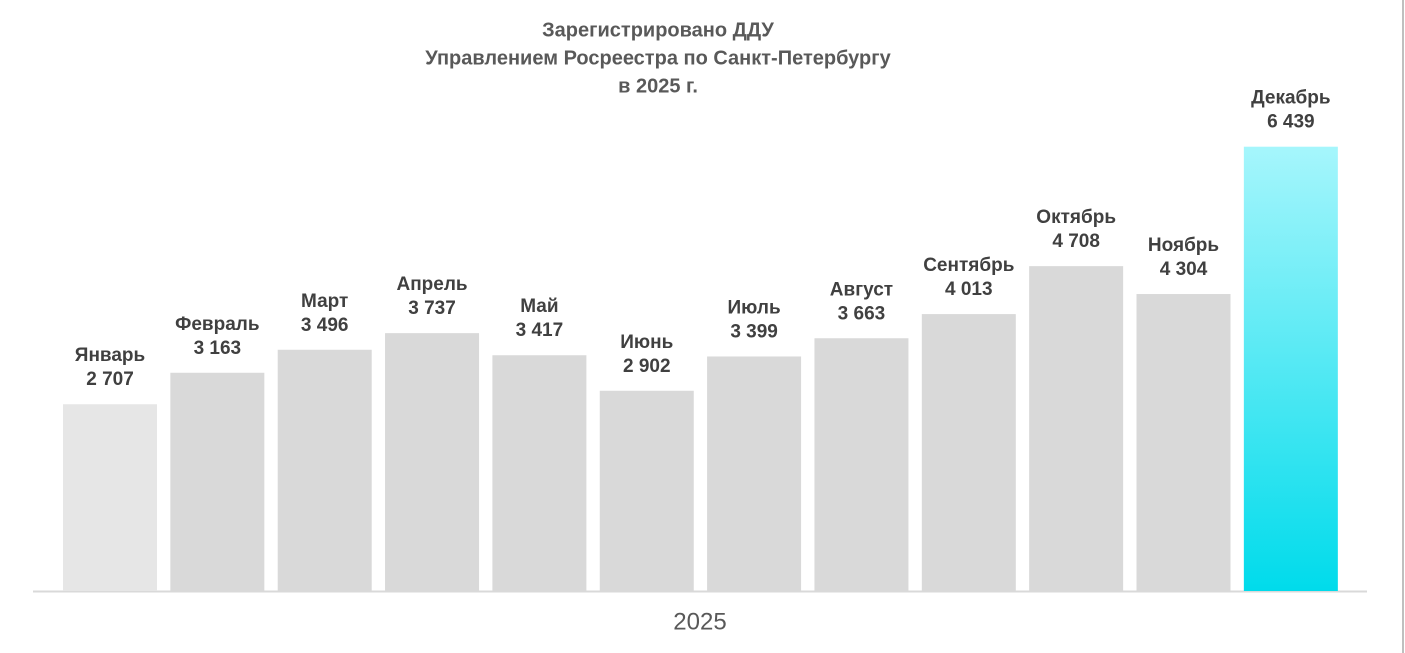  What do you see at coordinates (1291, 122) in the screenshot?
I see `value-label: 6 439` at bounding box center [1291, 122].